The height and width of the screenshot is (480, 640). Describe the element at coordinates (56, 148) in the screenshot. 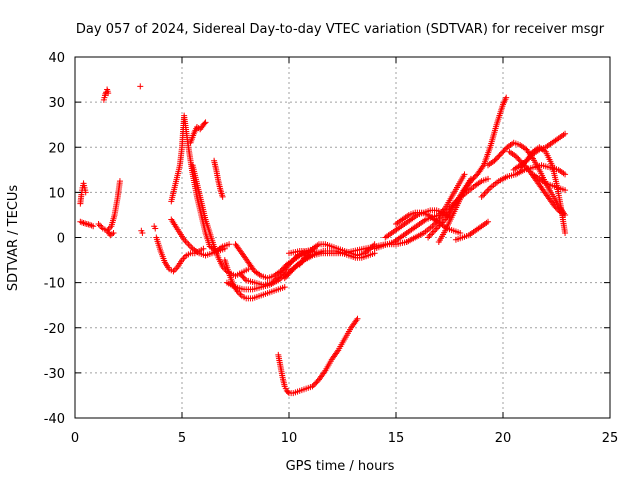

I see `y-tick-label: 20` at that location.